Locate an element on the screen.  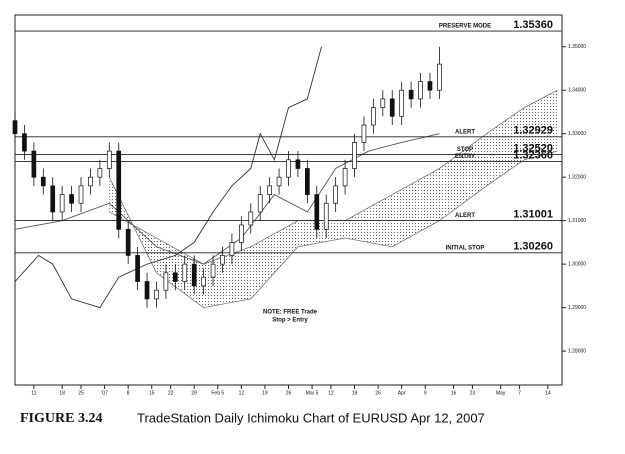
x-tick-label: Mar 5 is located at coordinates (312, 393).